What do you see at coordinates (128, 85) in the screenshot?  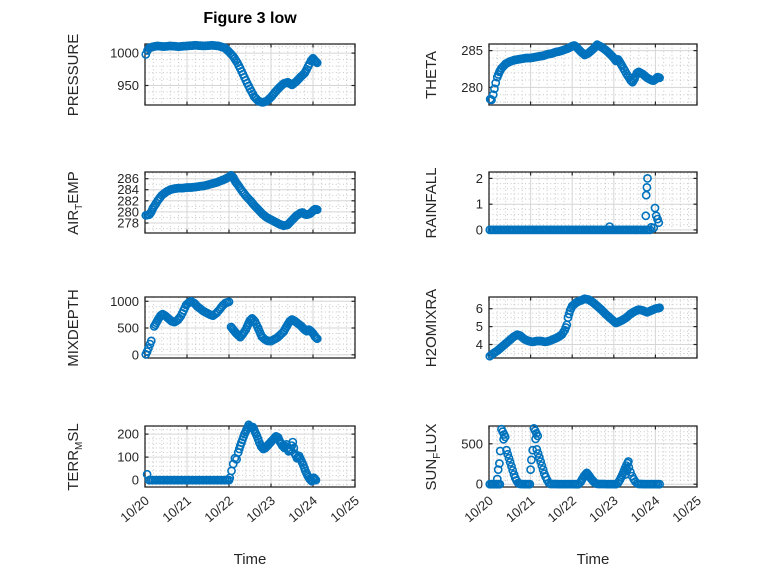 I see `svg-text: 950` at bounding box center [128, 85].